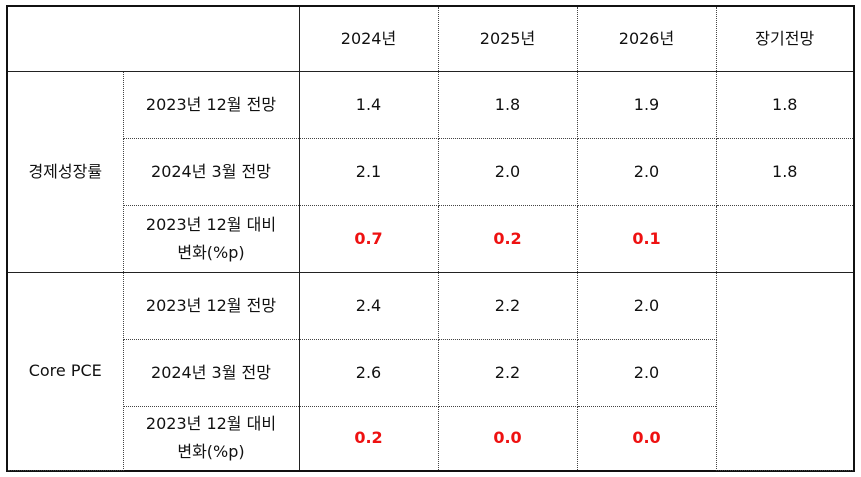 The width and height of the screenshot is (861, 477). What do you see at coordinates (66, 371) in the screenshot?
I see `group-label-core-pce: Core PCE` at bounding box center [66, 371].